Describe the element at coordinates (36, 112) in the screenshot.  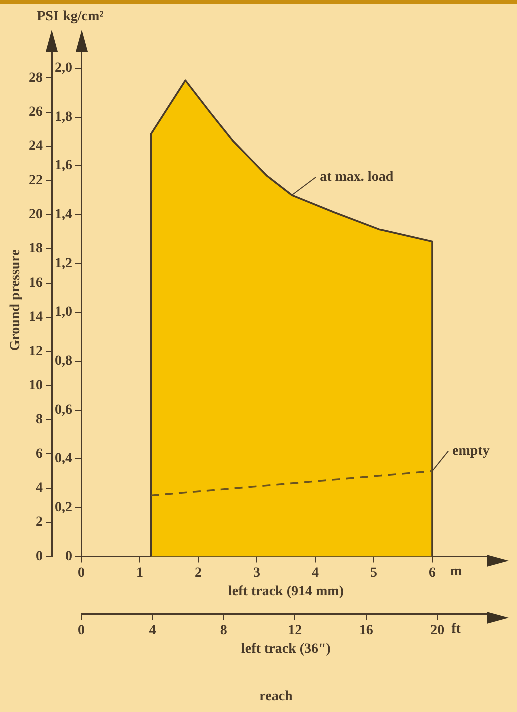
I see `y2-tick-label: 26` at that location.